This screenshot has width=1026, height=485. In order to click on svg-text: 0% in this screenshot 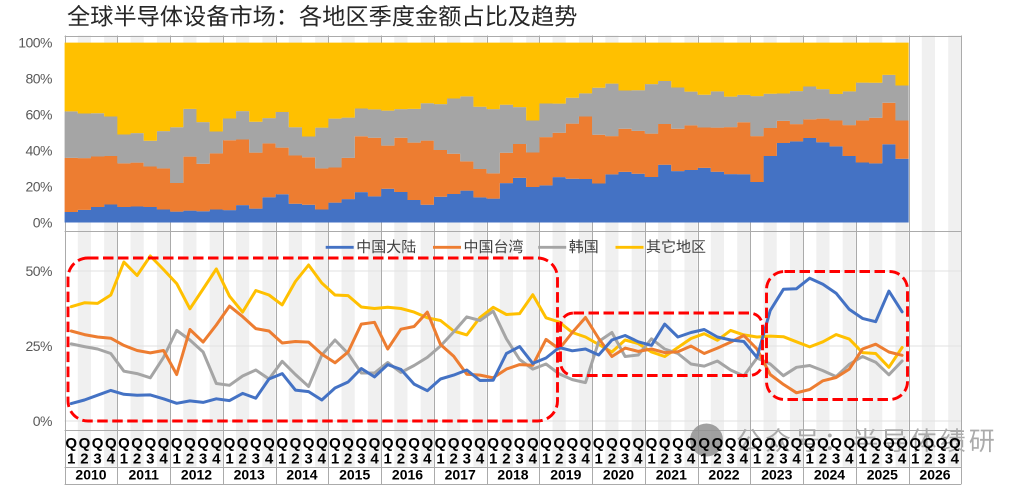, I will do `click(42, 222)`.